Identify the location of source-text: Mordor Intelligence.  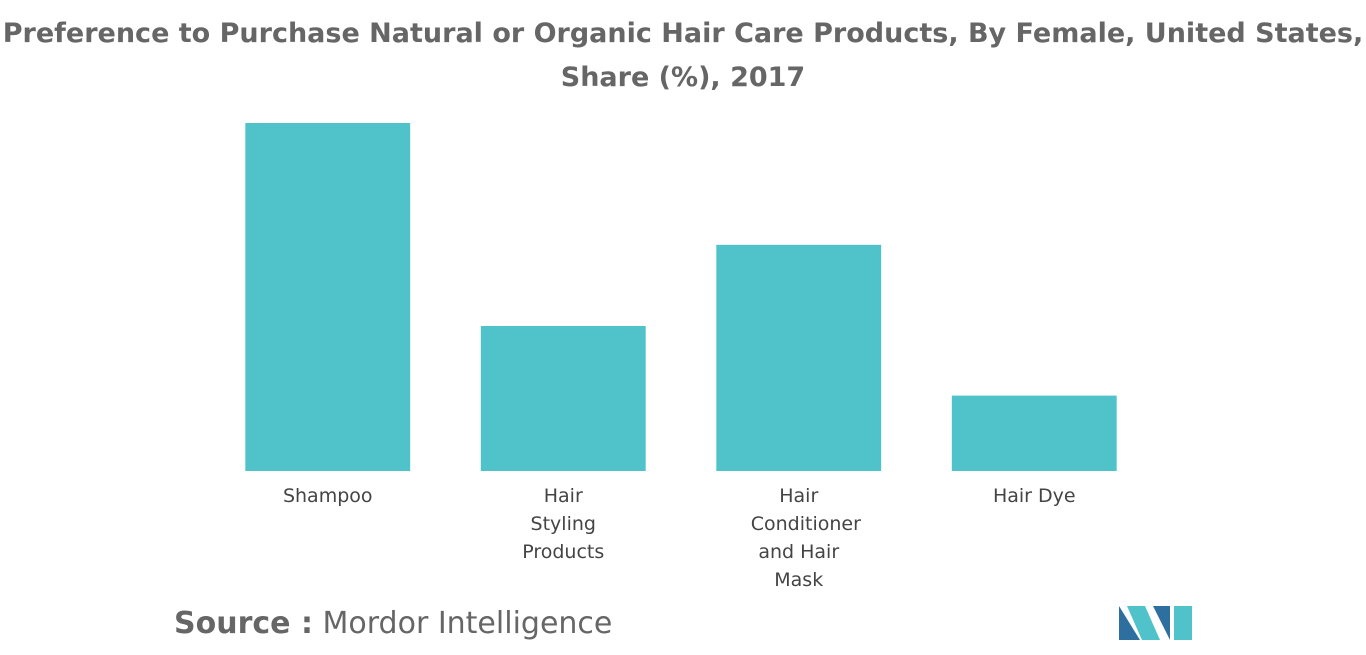
(467, 623).